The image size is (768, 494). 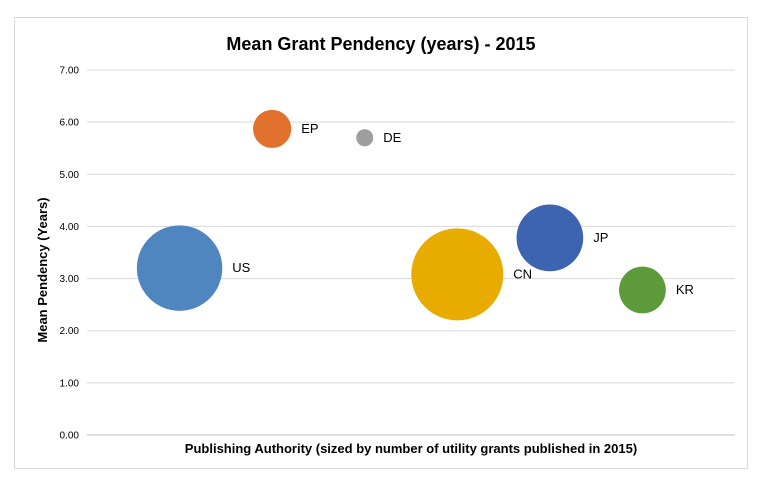 What do you see at coordinates (70, 254) in the screenshot?
I see `y-tick-labels: 0.00 1.00 2.00 3.00 4.00 5.00 6.00 7.00` at bounding box center [70, 254].